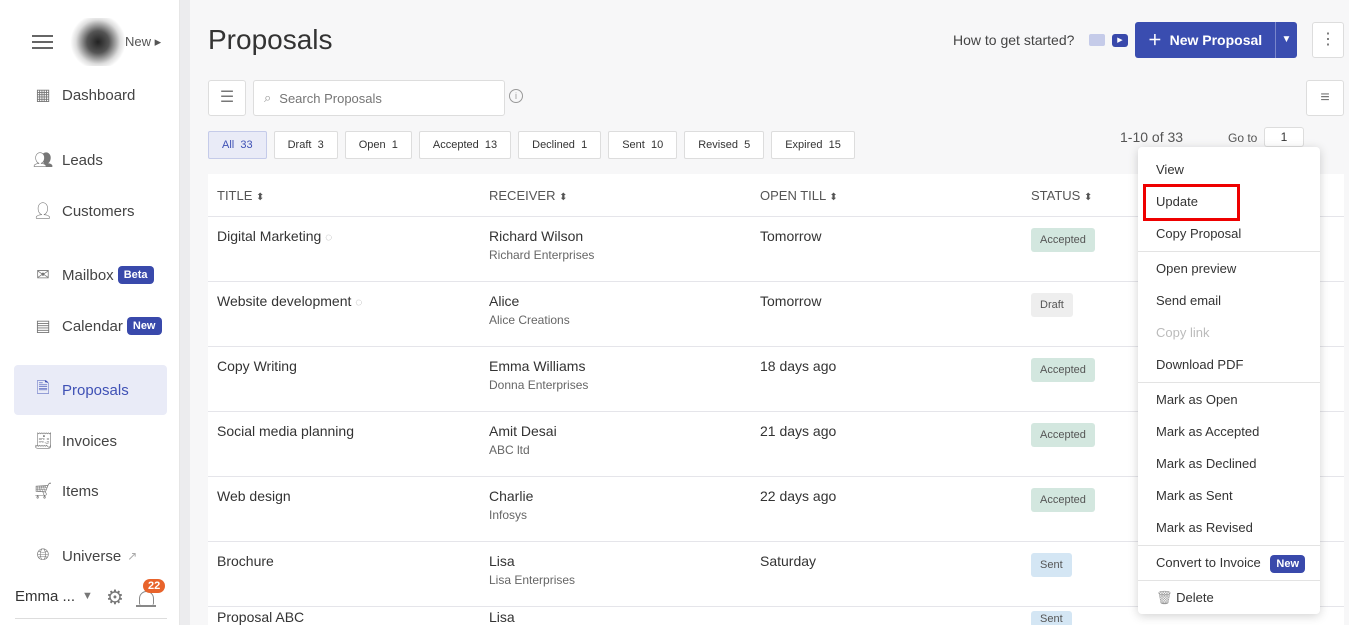  Describe the element at coordinates (657, 145) in the screenshot. I see `tab-count: 10` at that location.